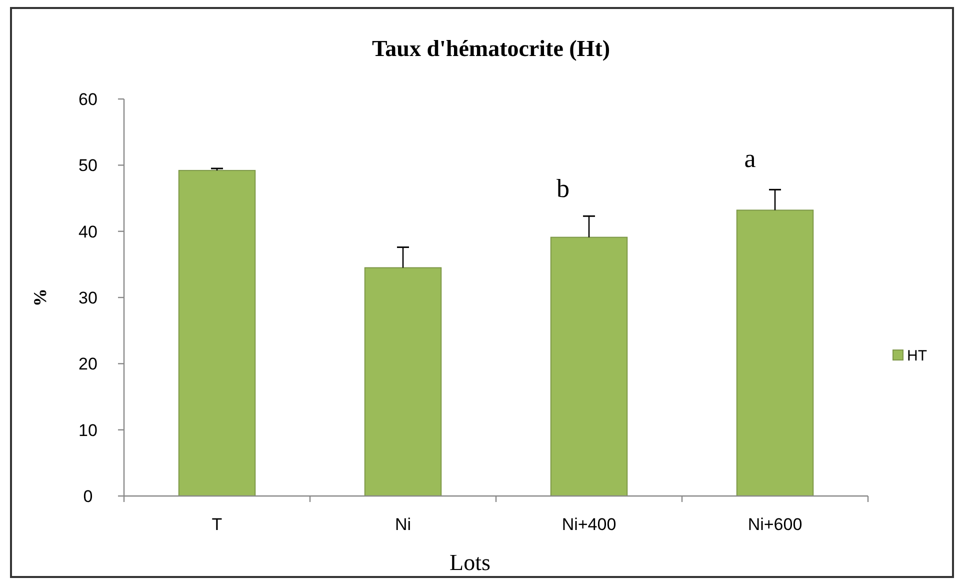 Image resolution: width=958 pixels, height=581 pixels. Describe the element at coordinates (470, 562) in the screenshot. I see `x-axis-title: Lots` at that location.